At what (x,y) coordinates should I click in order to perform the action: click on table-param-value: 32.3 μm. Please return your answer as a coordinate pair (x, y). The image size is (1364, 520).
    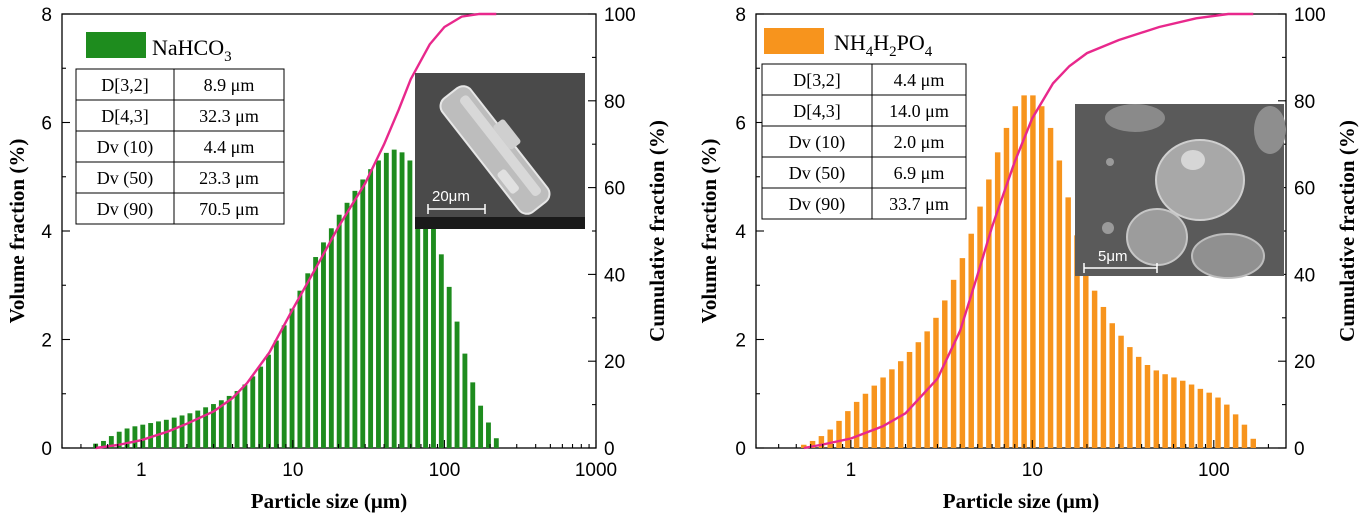
    Looking at the image, I should click on (229, 116).